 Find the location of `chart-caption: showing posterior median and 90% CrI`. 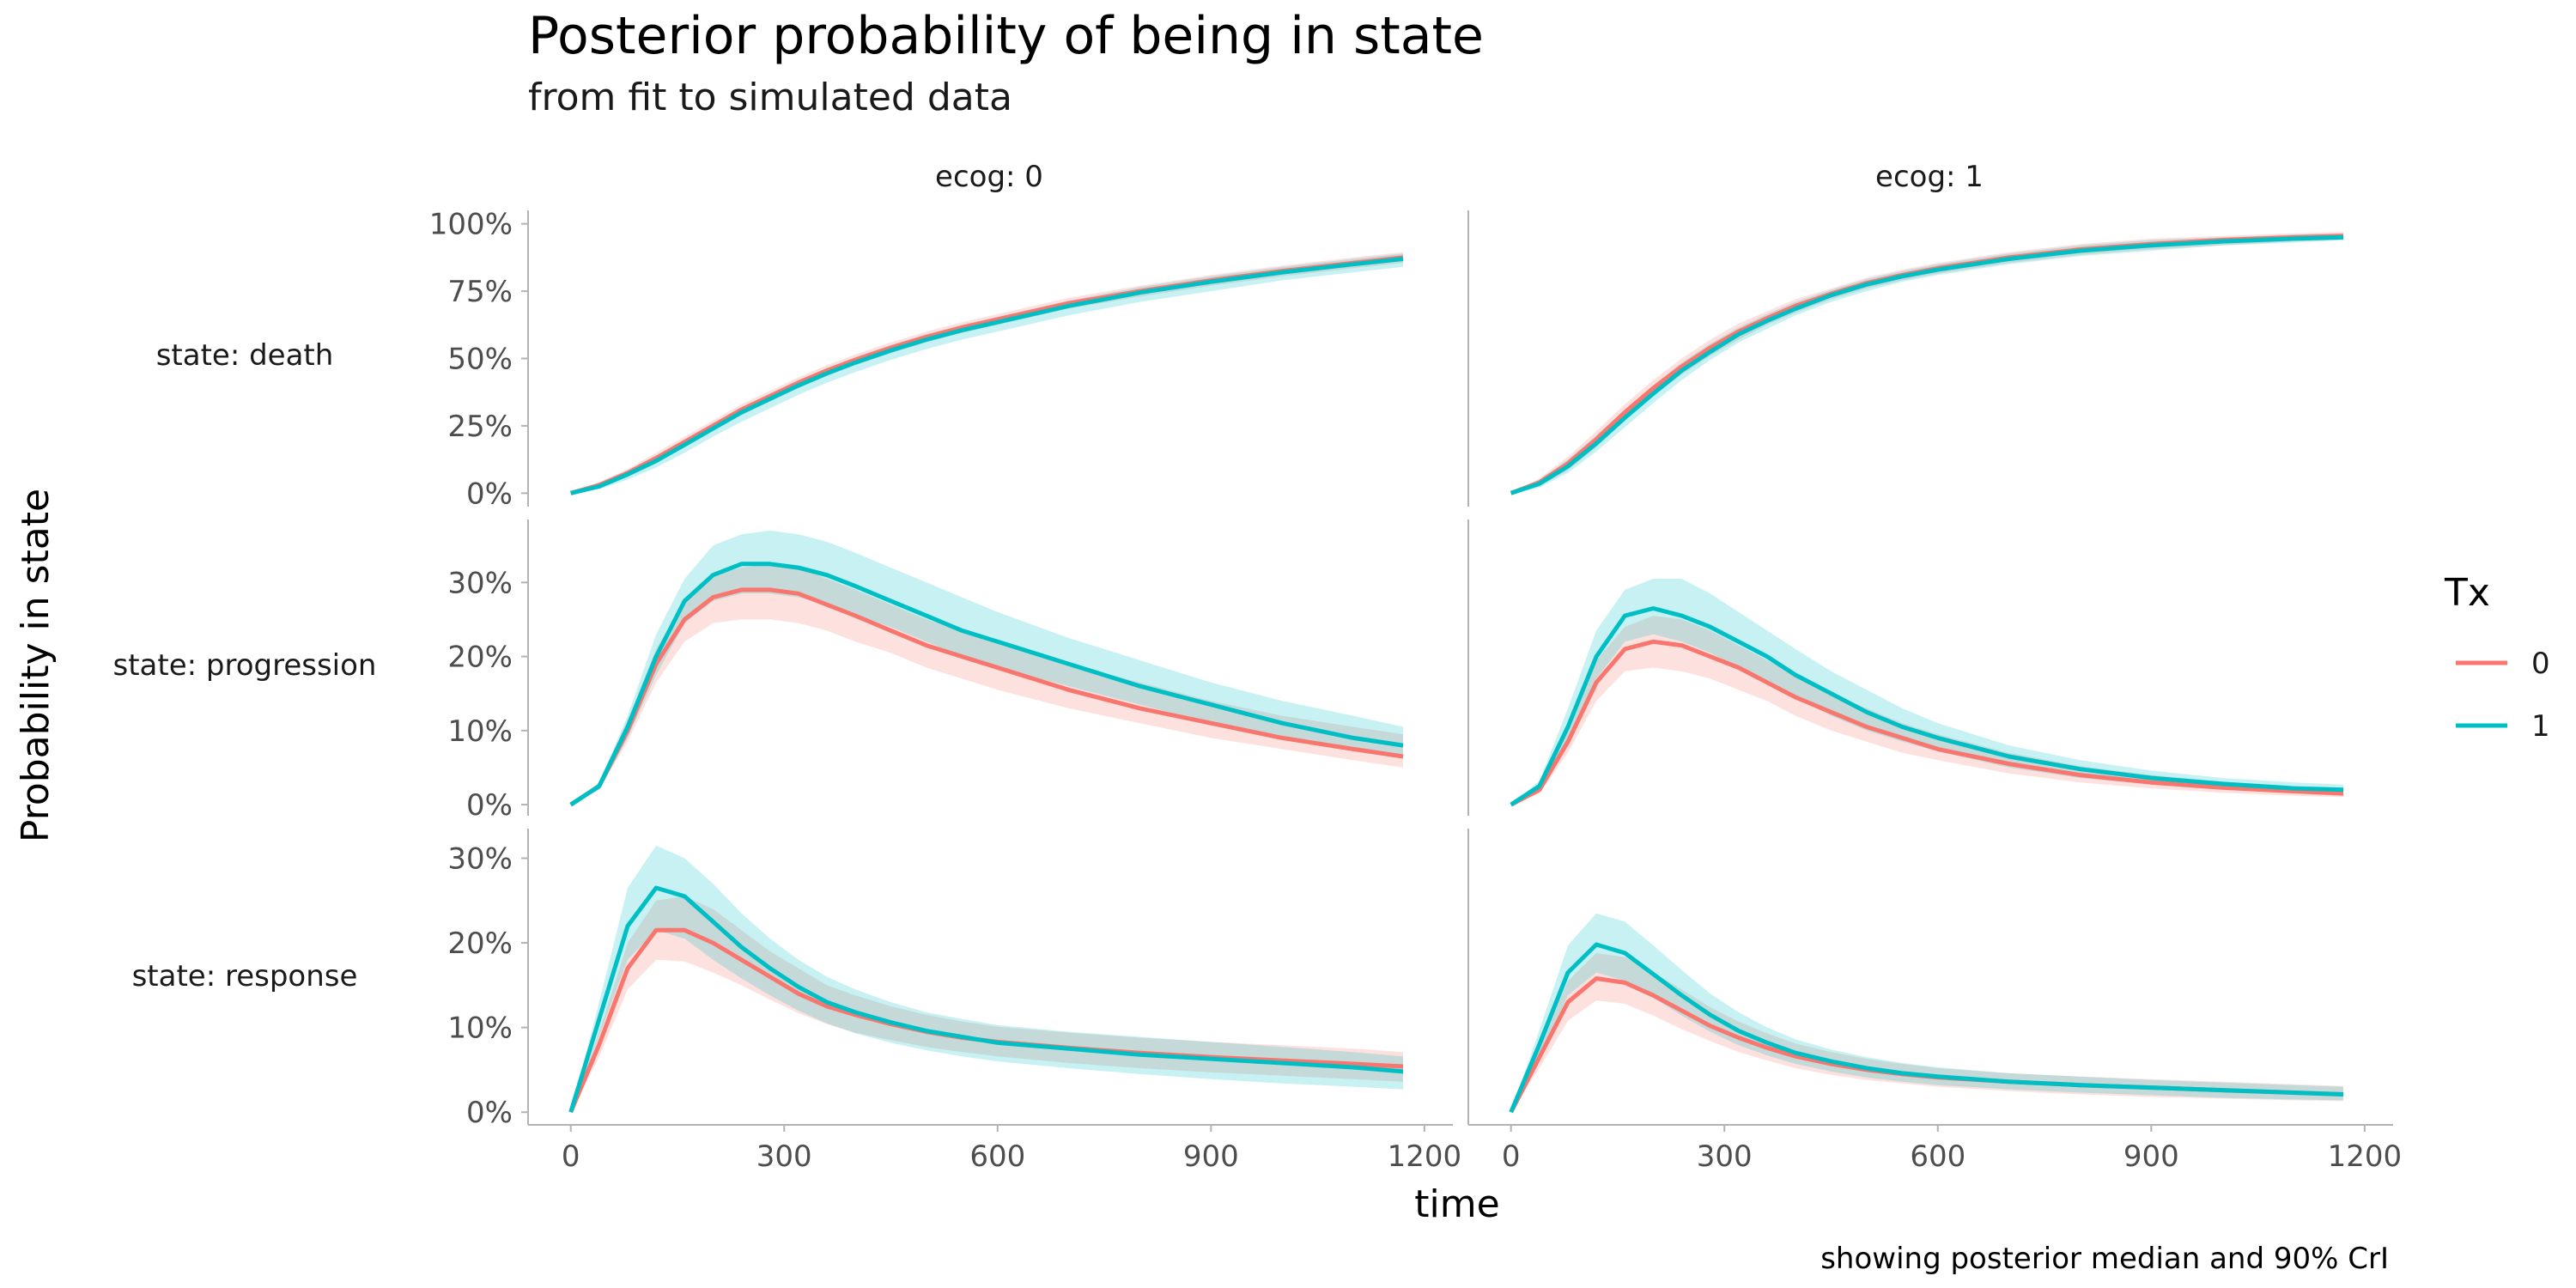

chart-caption: showing posterior median and 90% CrI is located at coordinates (2104, 1259).